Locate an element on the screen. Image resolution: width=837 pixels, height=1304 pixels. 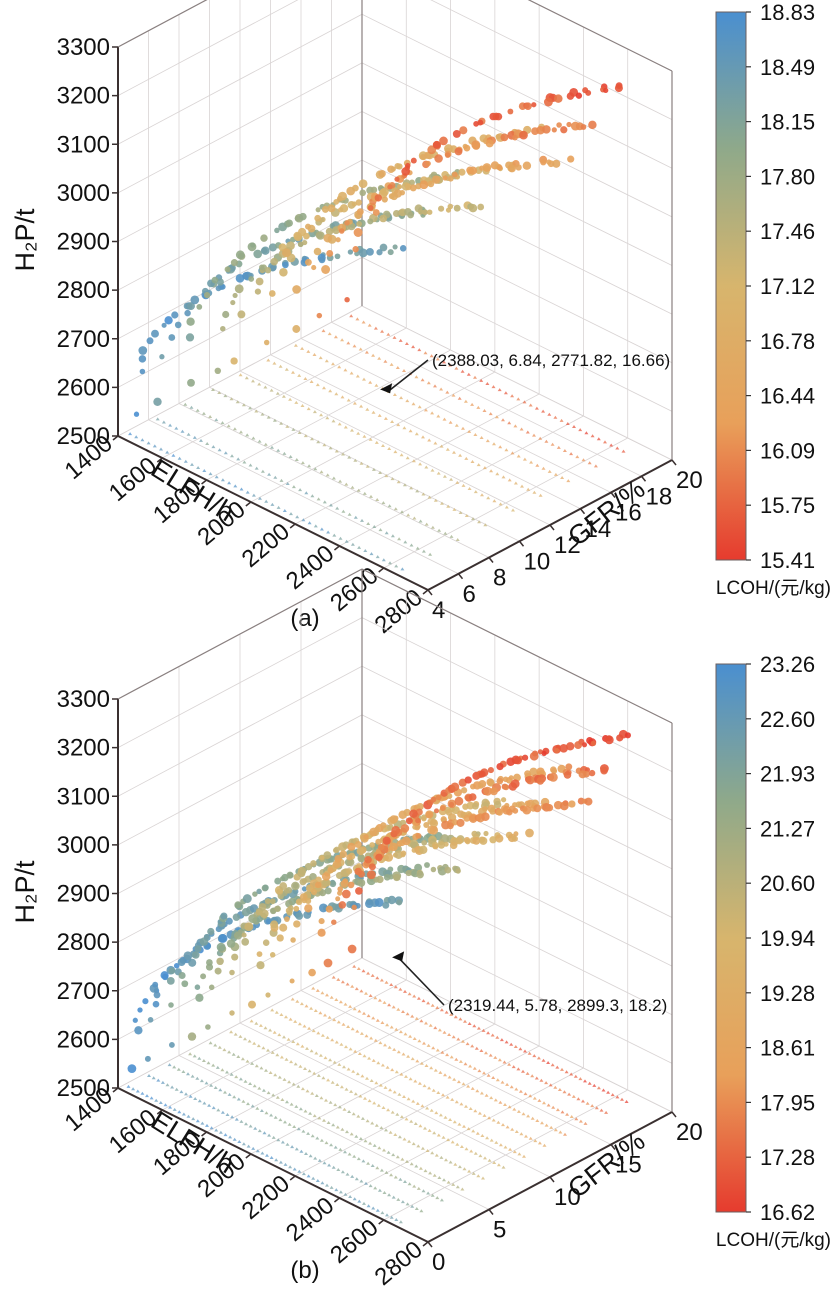
x-tick-label: 2400 is located at coordinates (310, 1219).